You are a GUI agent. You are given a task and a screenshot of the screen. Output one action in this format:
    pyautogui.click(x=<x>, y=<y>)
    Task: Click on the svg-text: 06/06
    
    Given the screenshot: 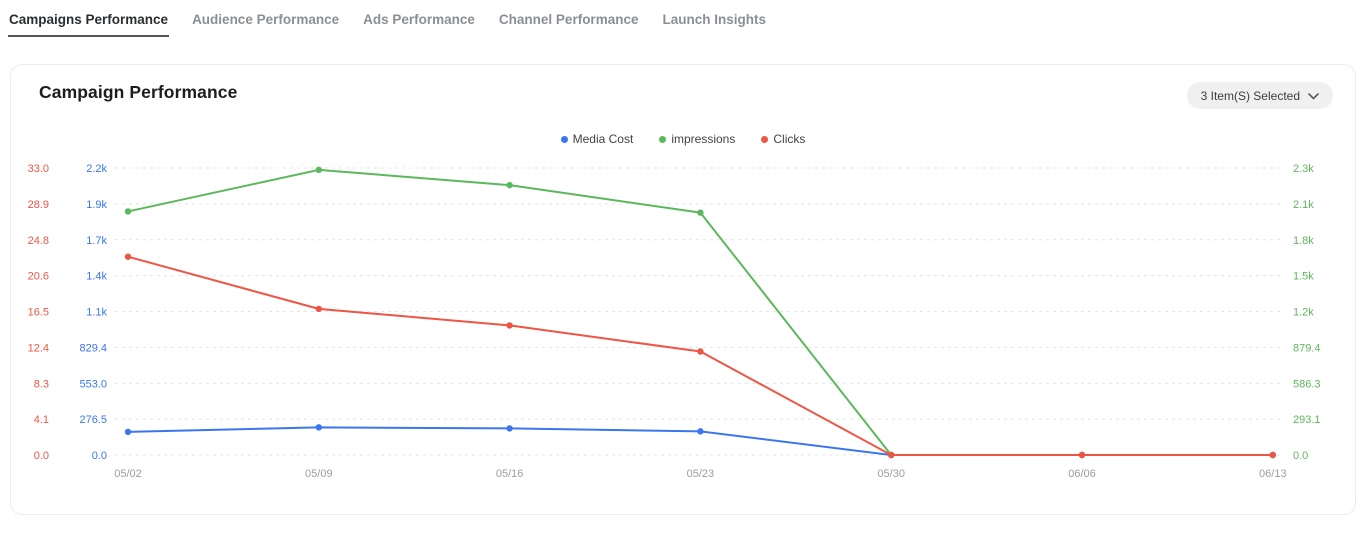 What is the action you would take?
    pyautogui.click(x=1082, y=474)
    